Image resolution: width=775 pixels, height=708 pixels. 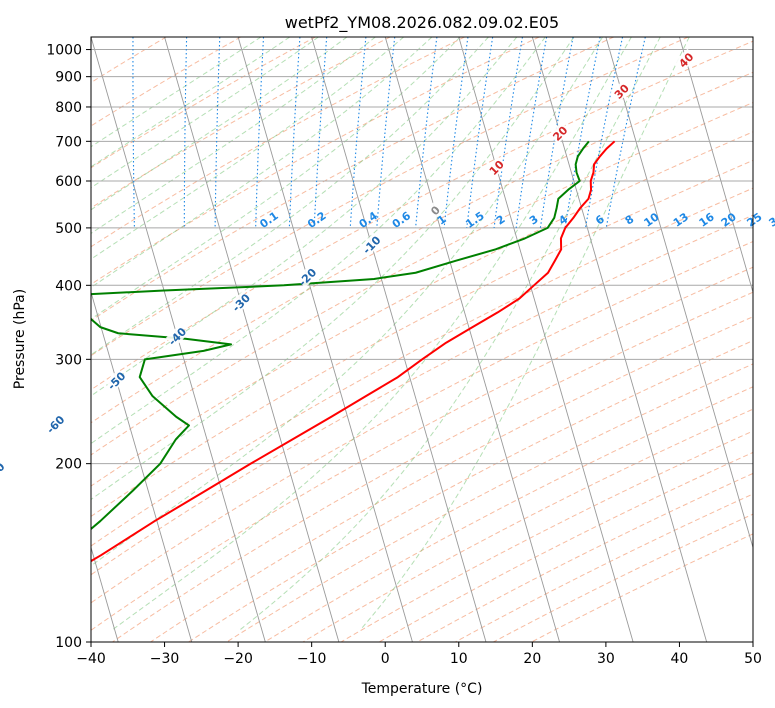 I want to click on mixing-ratio-label: 13, so click(x=681, y=219).